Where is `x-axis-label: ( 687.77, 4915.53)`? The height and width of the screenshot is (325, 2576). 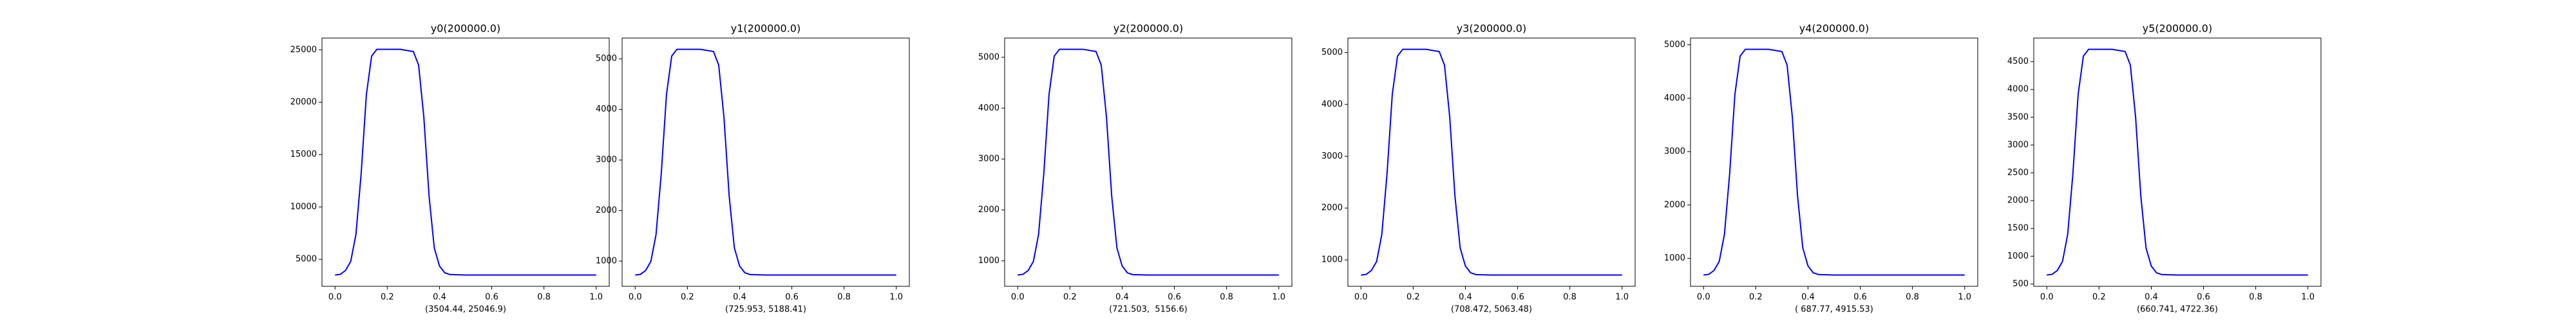 x-axis-label: ( 687.77, 4915.53) is located at coordinates (1834, 310).